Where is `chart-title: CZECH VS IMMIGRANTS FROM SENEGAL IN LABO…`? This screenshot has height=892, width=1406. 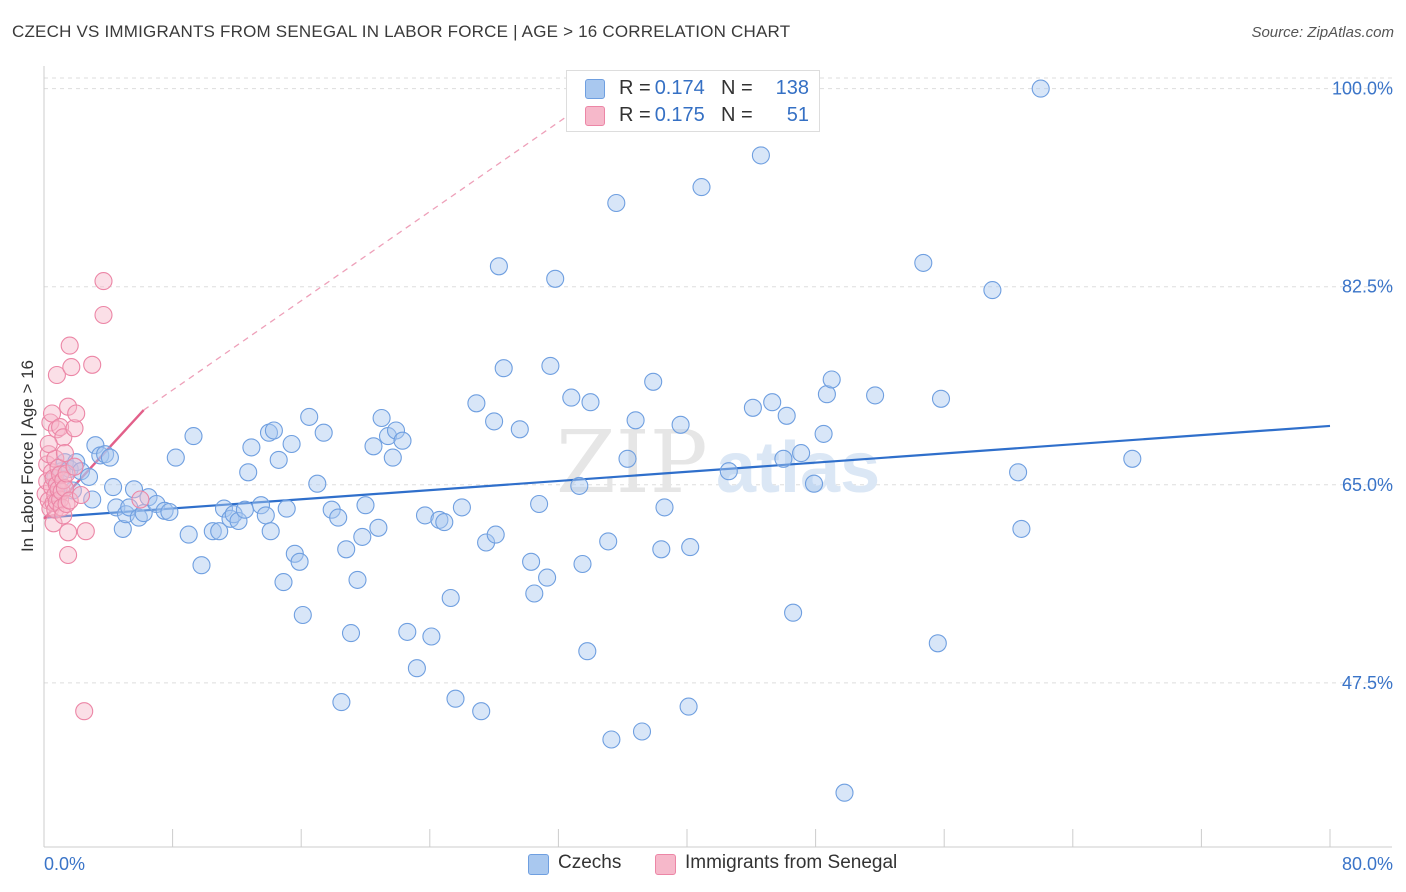
chart-title: CZECH VS IMMIGRANTS FROM SENEGAL IN LABO… is located at coordinates (401, 31).